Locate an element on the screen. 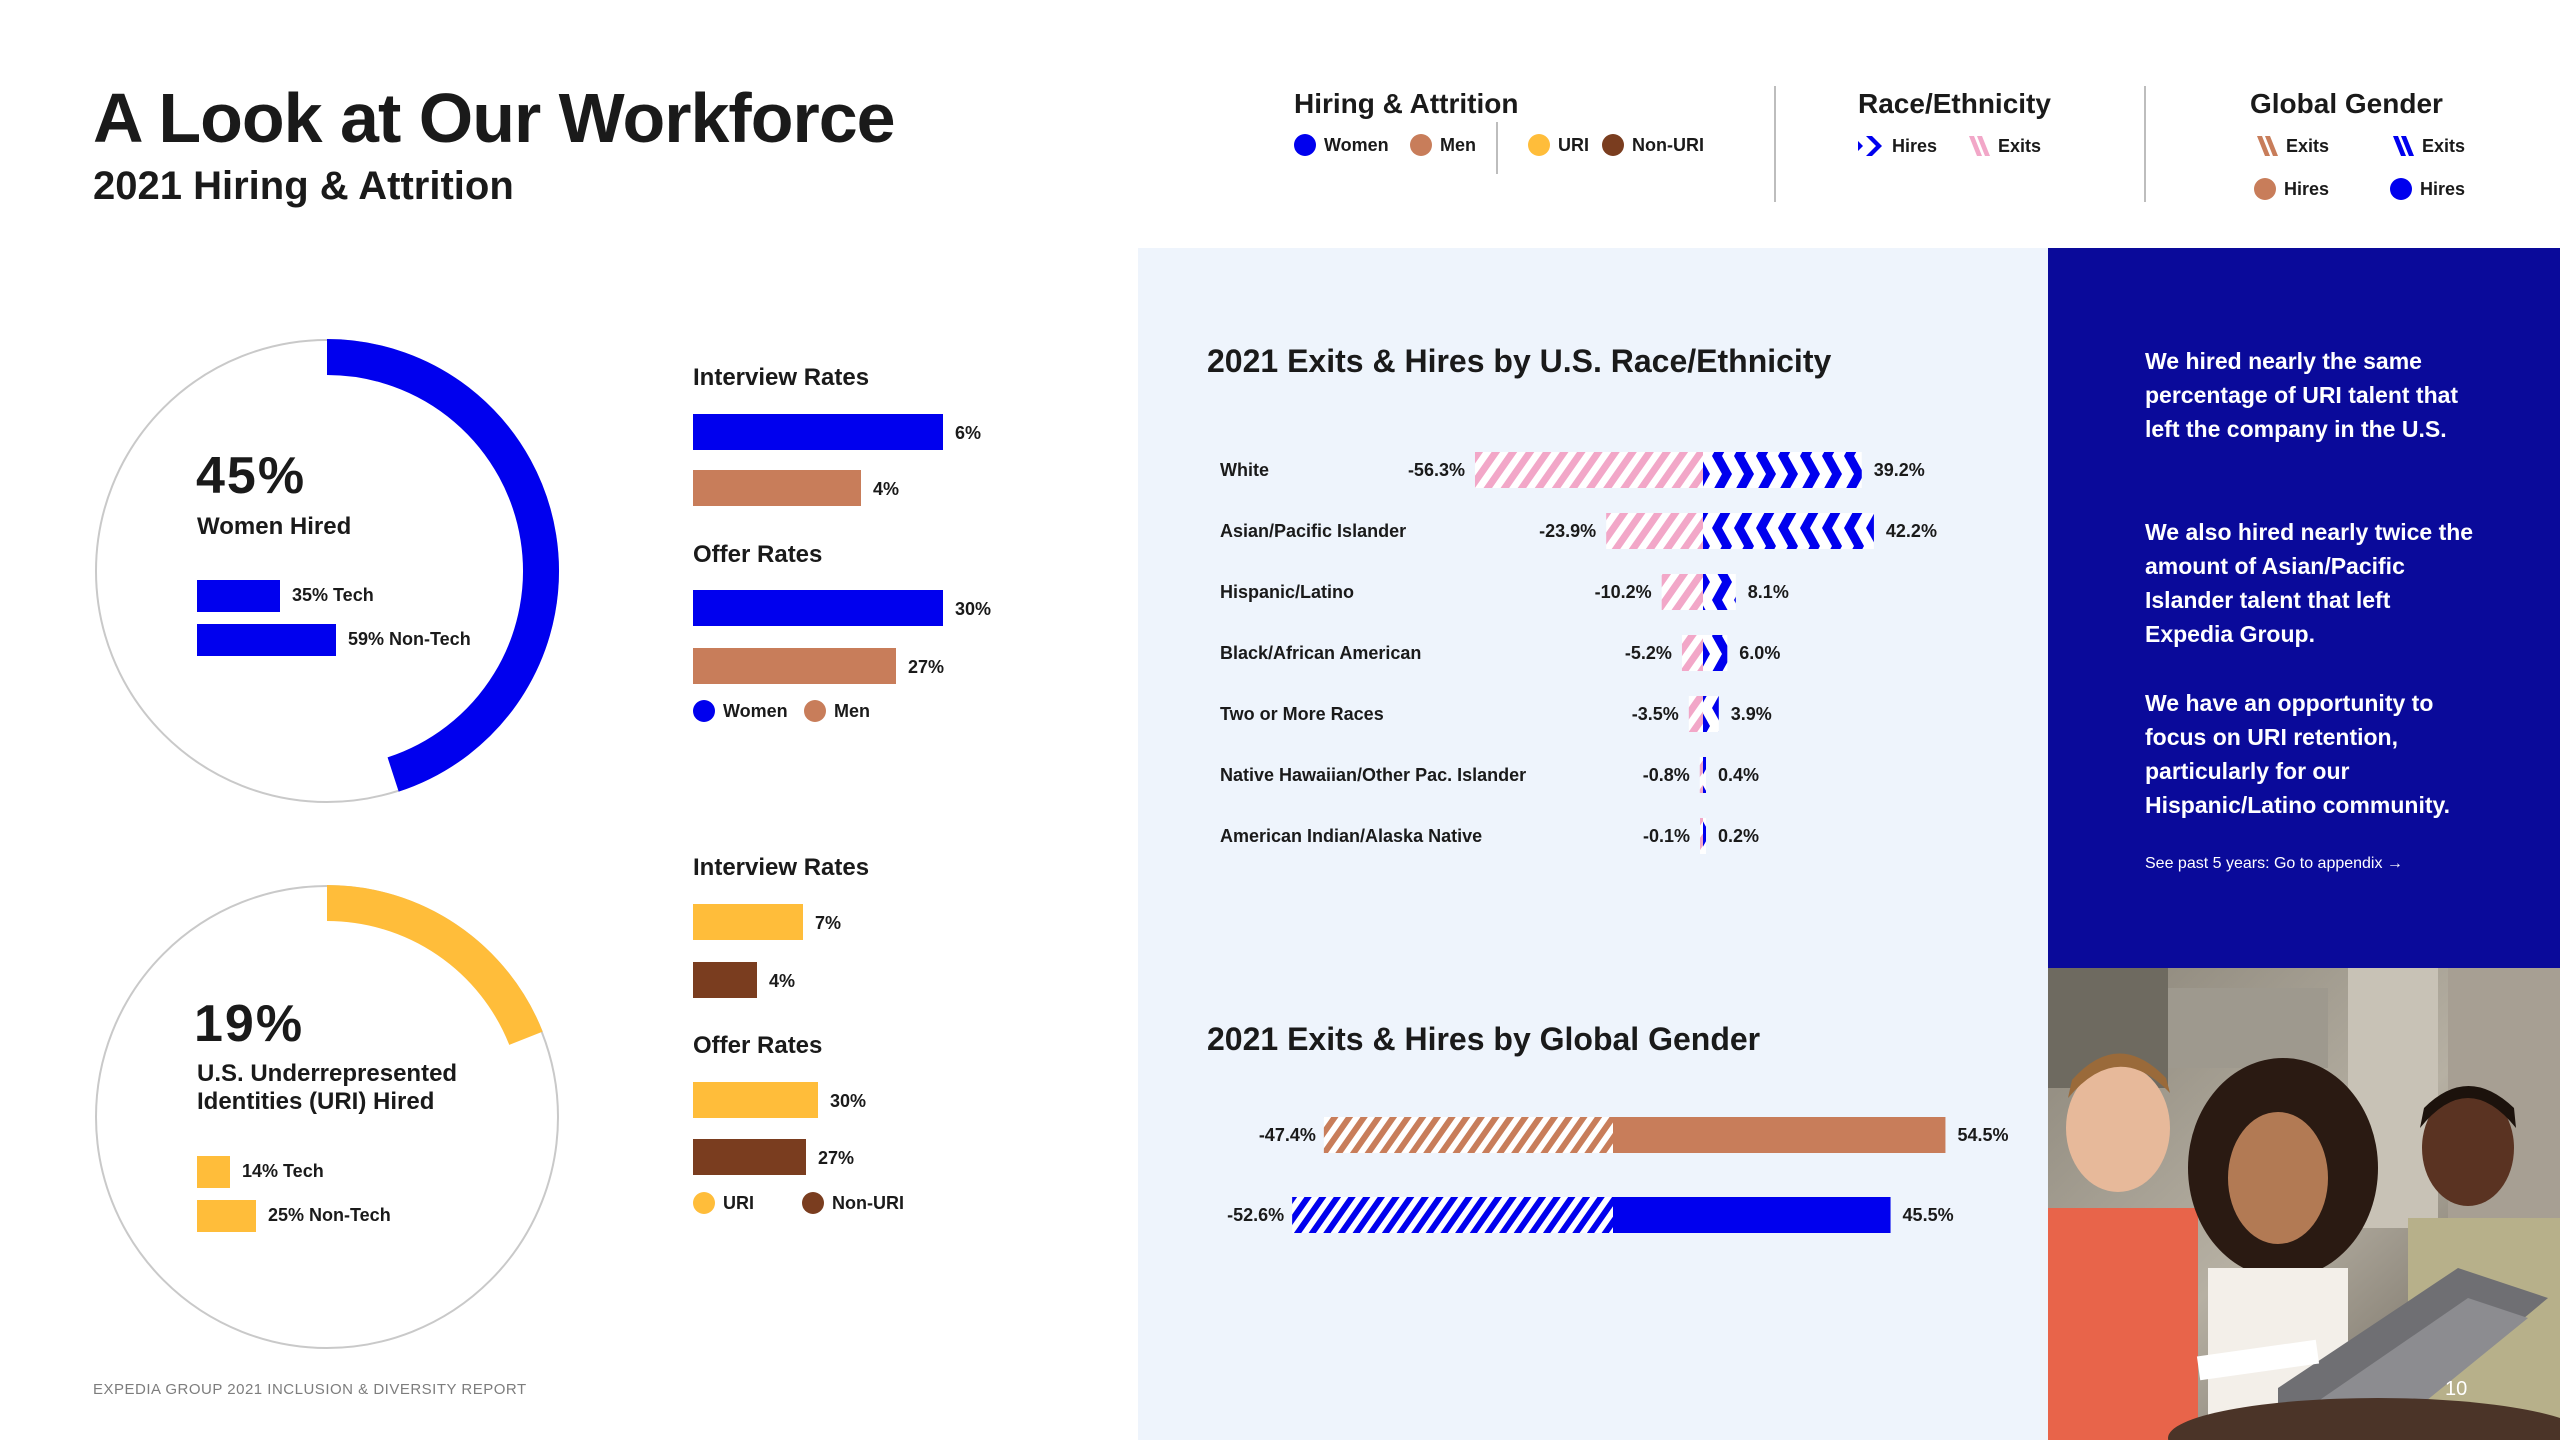 The width and height of the screenshot is (2560, 1440). women-offer-value: 30% is located at coordinates (973, 609).